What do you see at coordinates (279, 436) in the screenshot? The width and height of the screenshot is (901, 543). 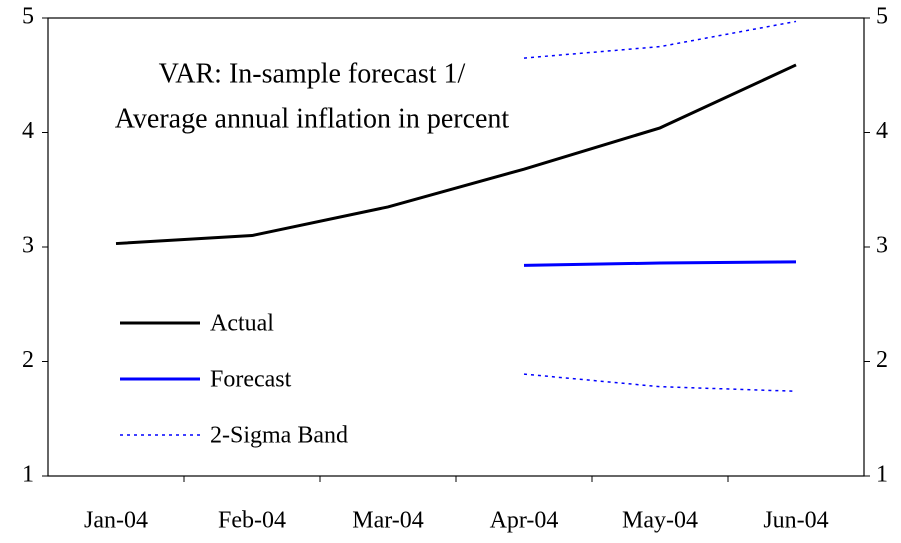 I see `legend-label: 2-Sigma Band` at bounding box center [279, 436].